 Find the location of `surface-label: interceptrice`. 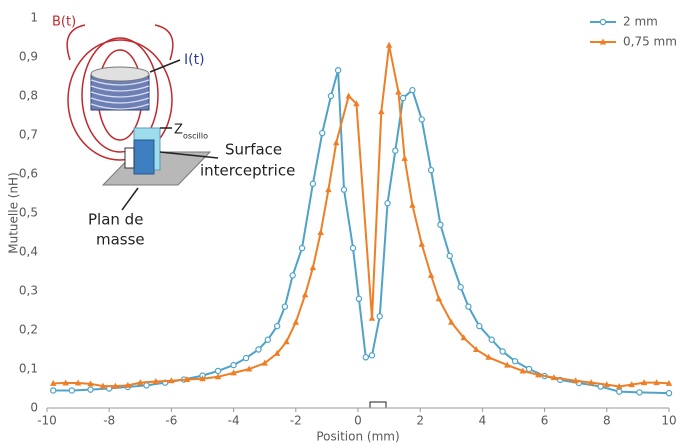

surface-label: interceptrice is located at coordinates (247, 171).